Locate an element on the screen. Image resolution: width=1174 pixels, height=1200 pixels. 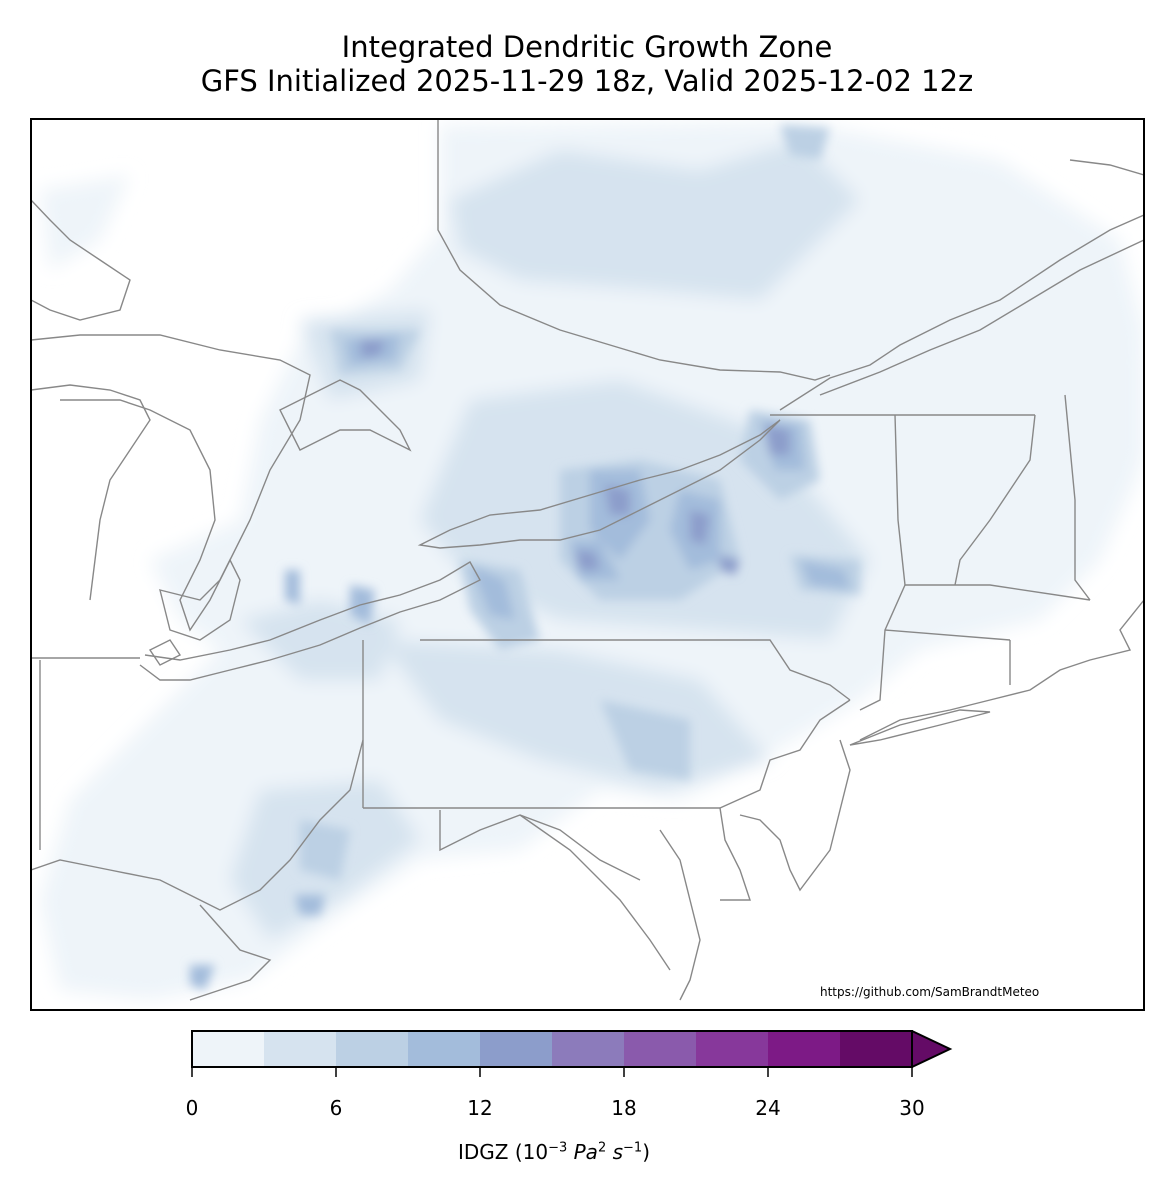
credit-text: https://github.com/SamBrandtMeteo is located at coordinates (930, 992).